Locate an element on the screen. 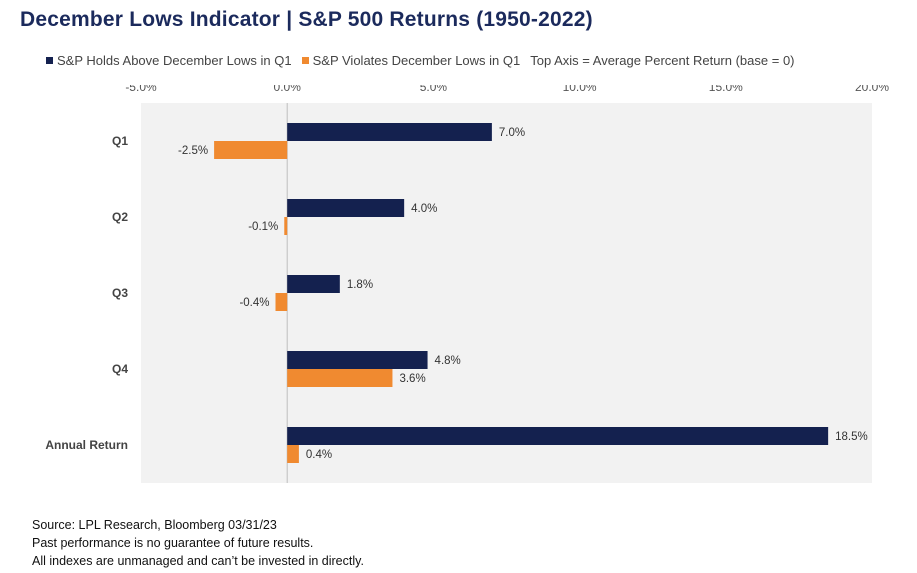 The height and width of the screenshot is (573, 917). x-tick-label: 5.0% is located at coordinates (434, 89).